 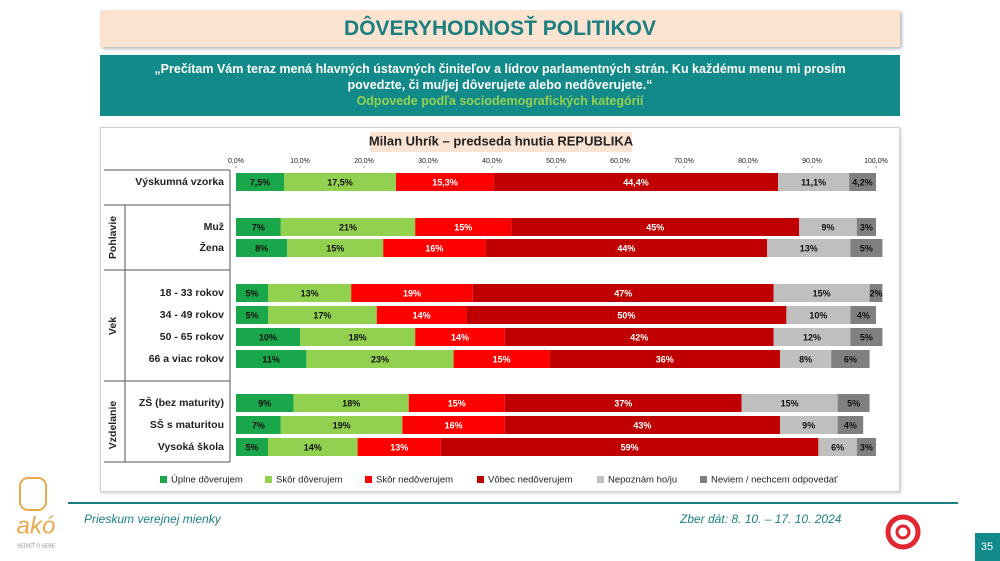 What do you see at coordinates (987, 547) in the screenshot?
I see `page-number-bg` at bounding box center [987, 547].